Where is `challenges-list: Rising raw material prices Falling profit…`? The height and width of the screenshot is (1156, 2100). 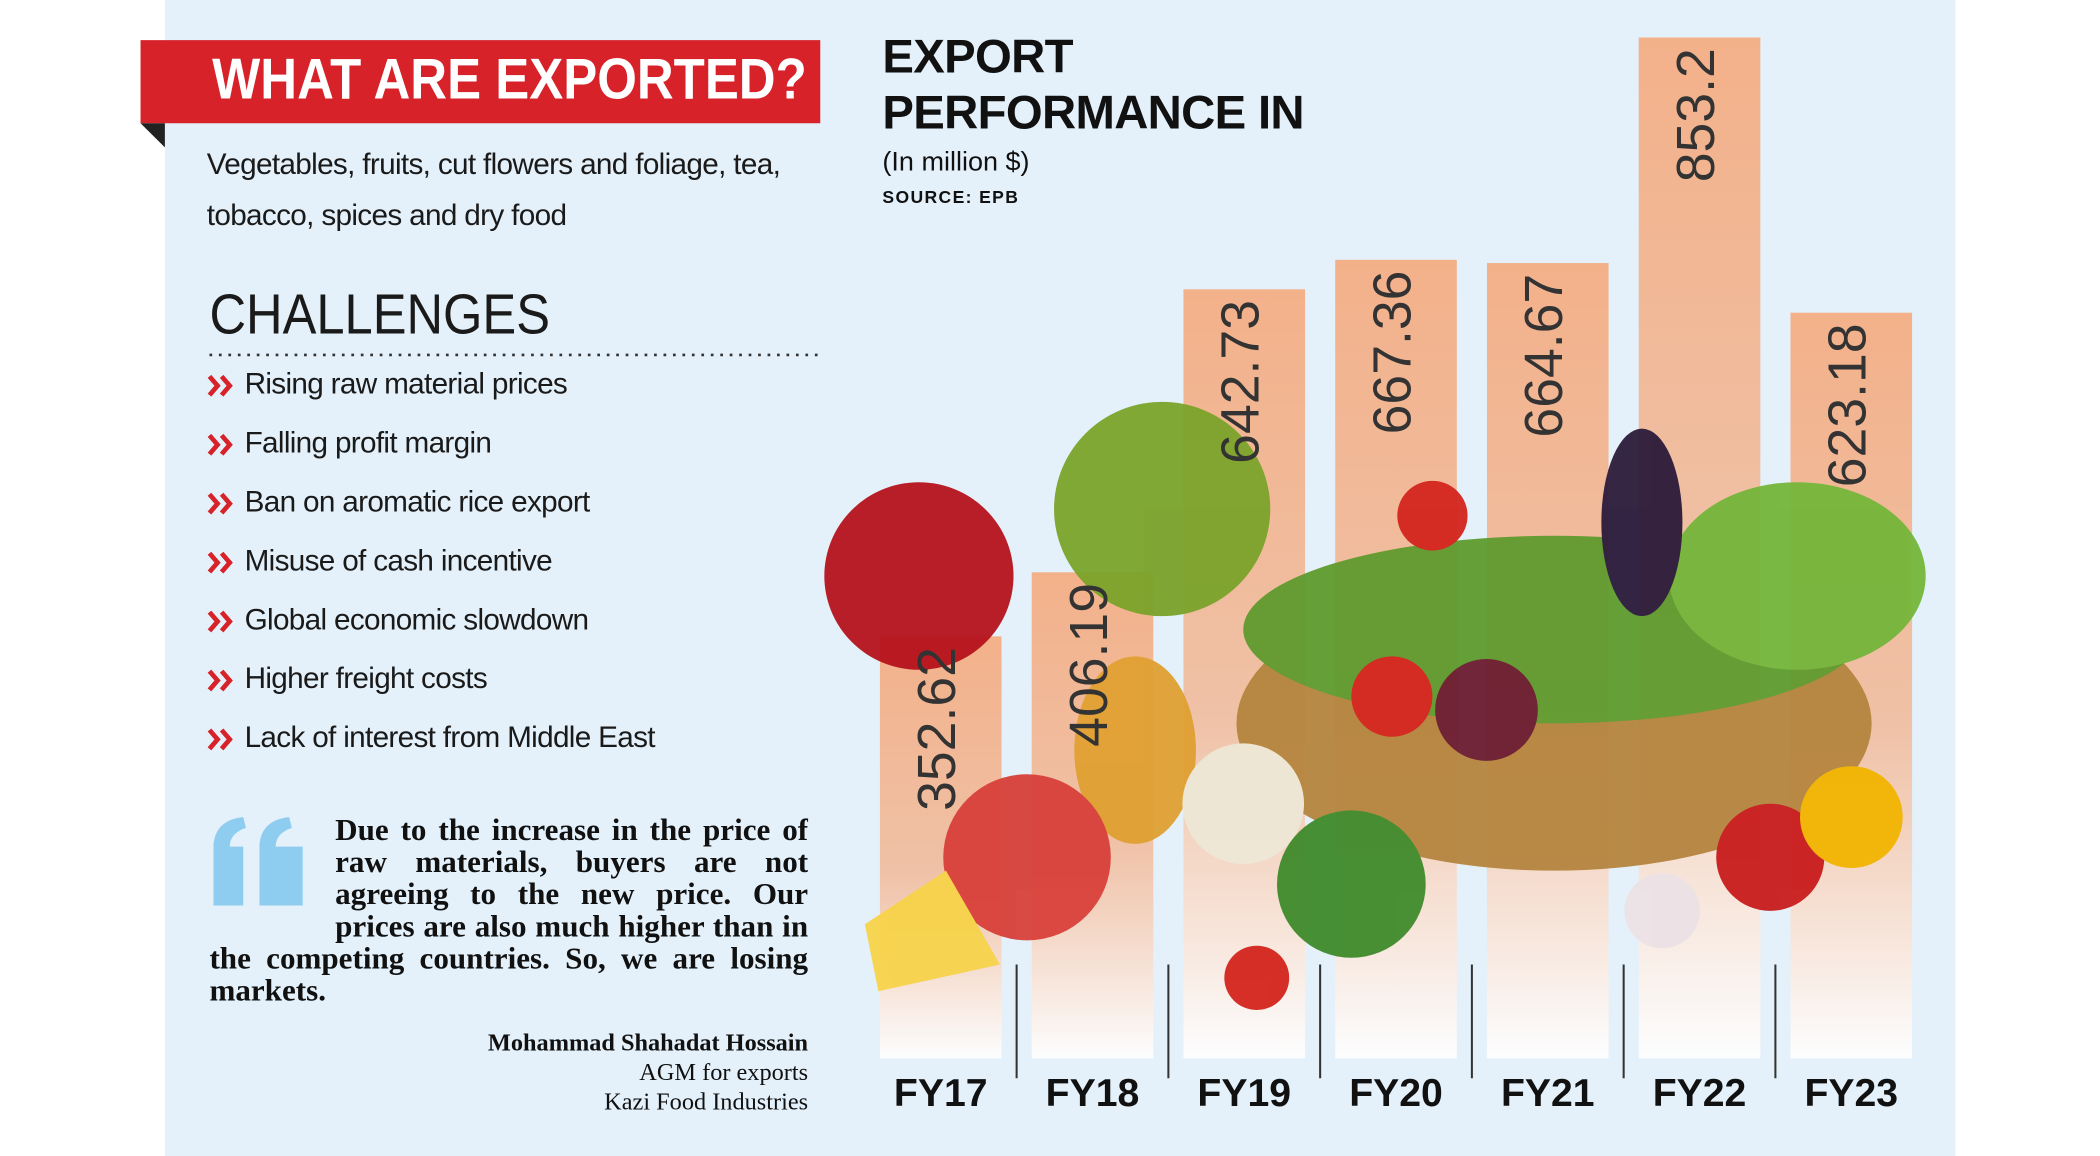 challenges-list: Rising raw material prices Falling profit… is located at coordinates (431, 561).